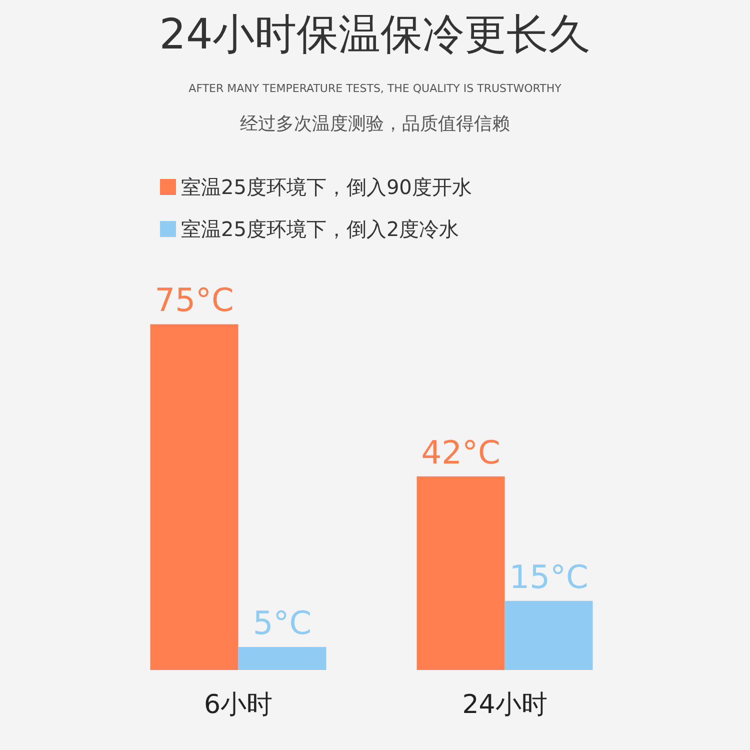  Describe the element at coordinates (320, 229) in the screenshot. I see `legend-label: 室温25度环境下，倒入2度冷水` at that location.